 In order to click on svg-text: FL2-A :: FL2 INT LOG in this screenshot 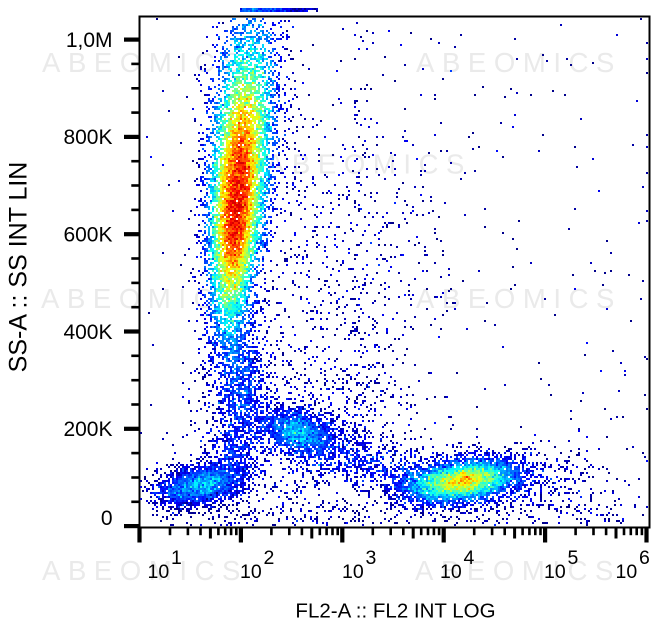, I will do `click(395, 611)`.